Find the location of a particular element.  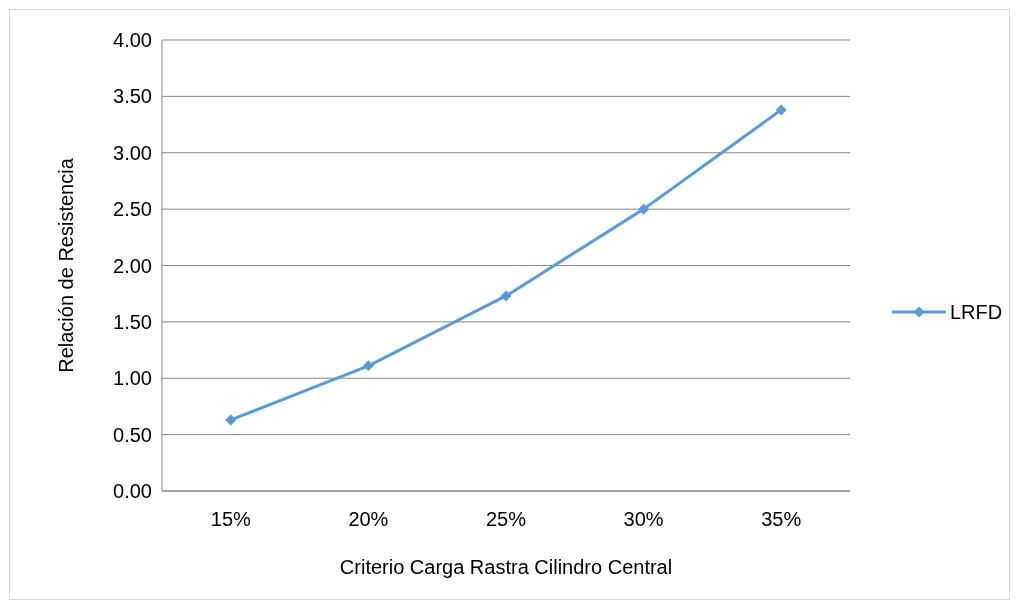

legend-label: LRFD is located at coordinates (976, 312).